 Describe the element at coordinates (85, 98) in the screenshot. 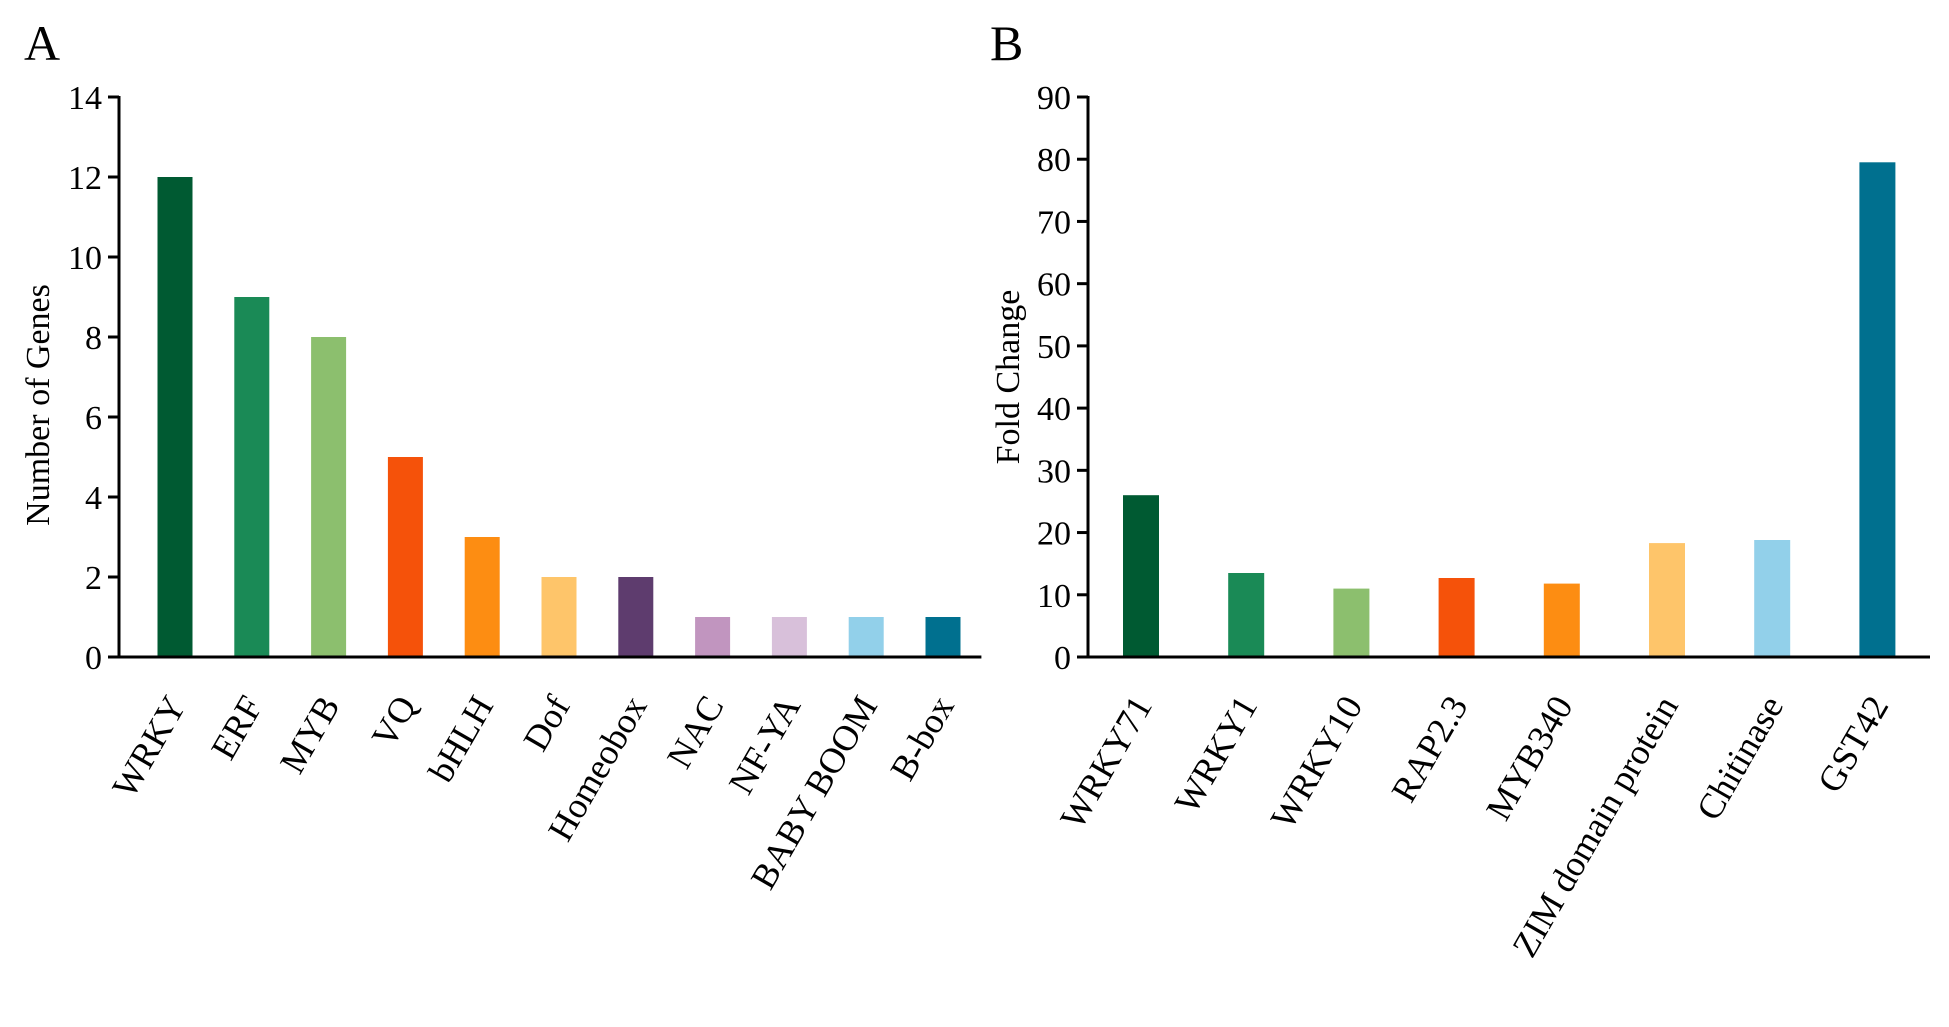

I see `panel-a-y-tick-label-7: 14` at that location.